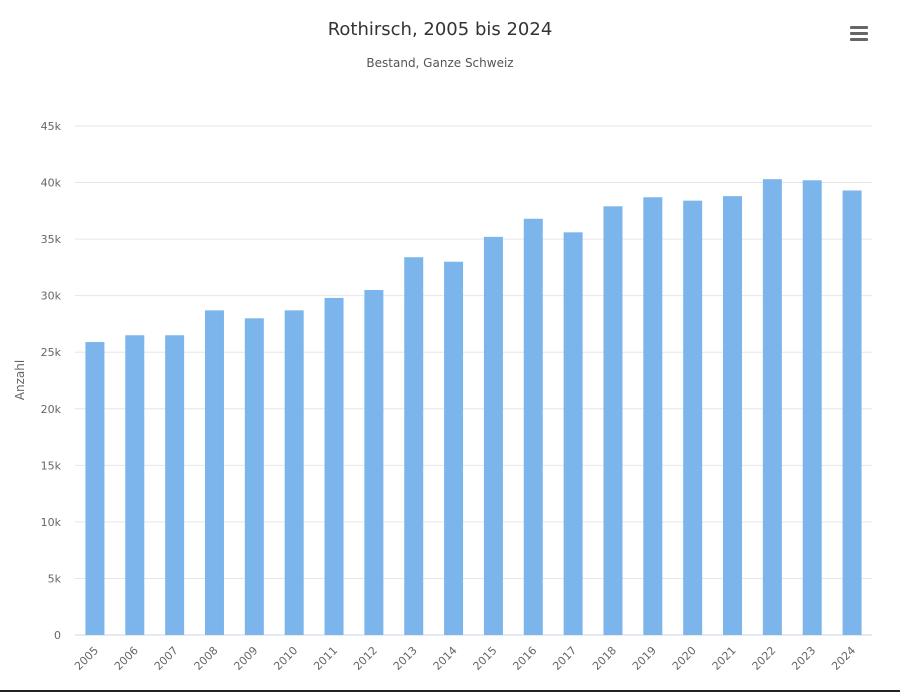 This screenshot has height=692, width=900. What do you see at coordinates (684, 658) in the screenshot?
I see `x-tick-label: 2020` at bounding box center [684, 658].